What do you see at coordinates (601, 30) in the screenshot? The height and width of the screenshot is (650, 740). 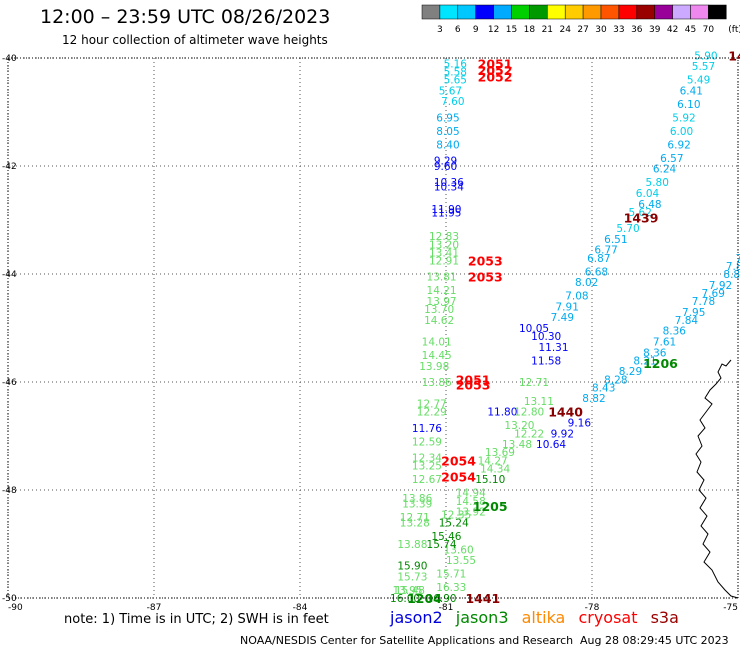 I see `colorbar-label: 30` at bounding box center [601, 30].